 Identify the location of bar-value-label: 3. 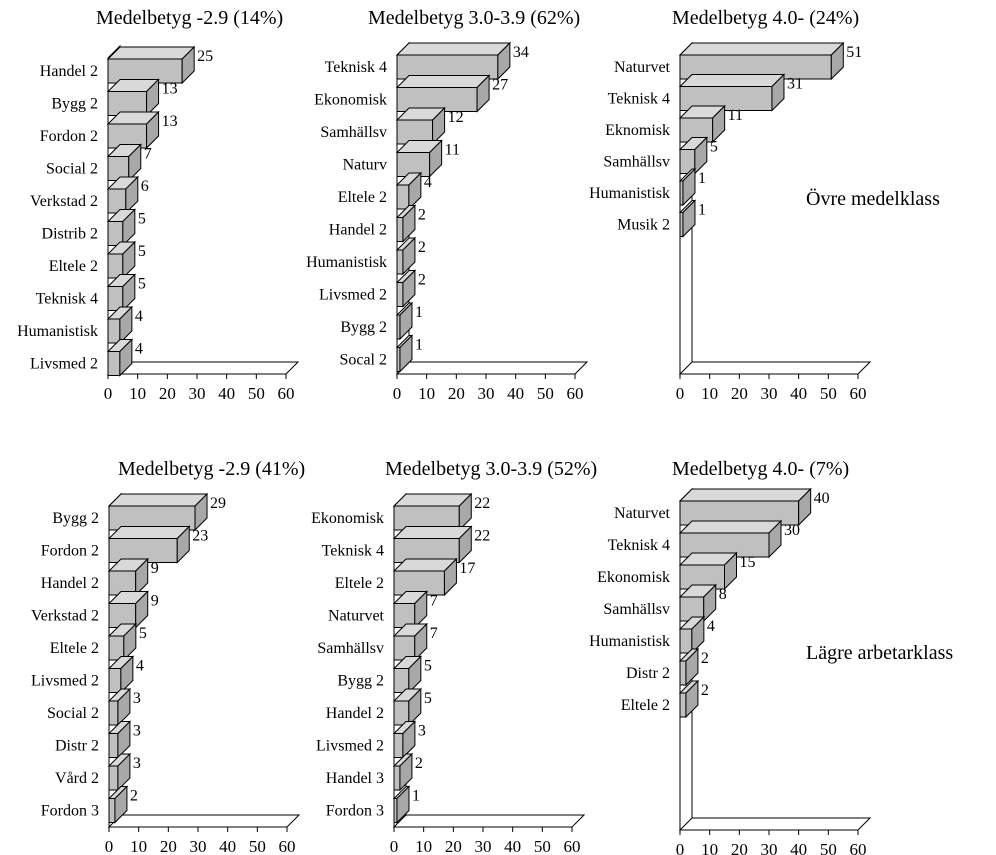
(137, 731).